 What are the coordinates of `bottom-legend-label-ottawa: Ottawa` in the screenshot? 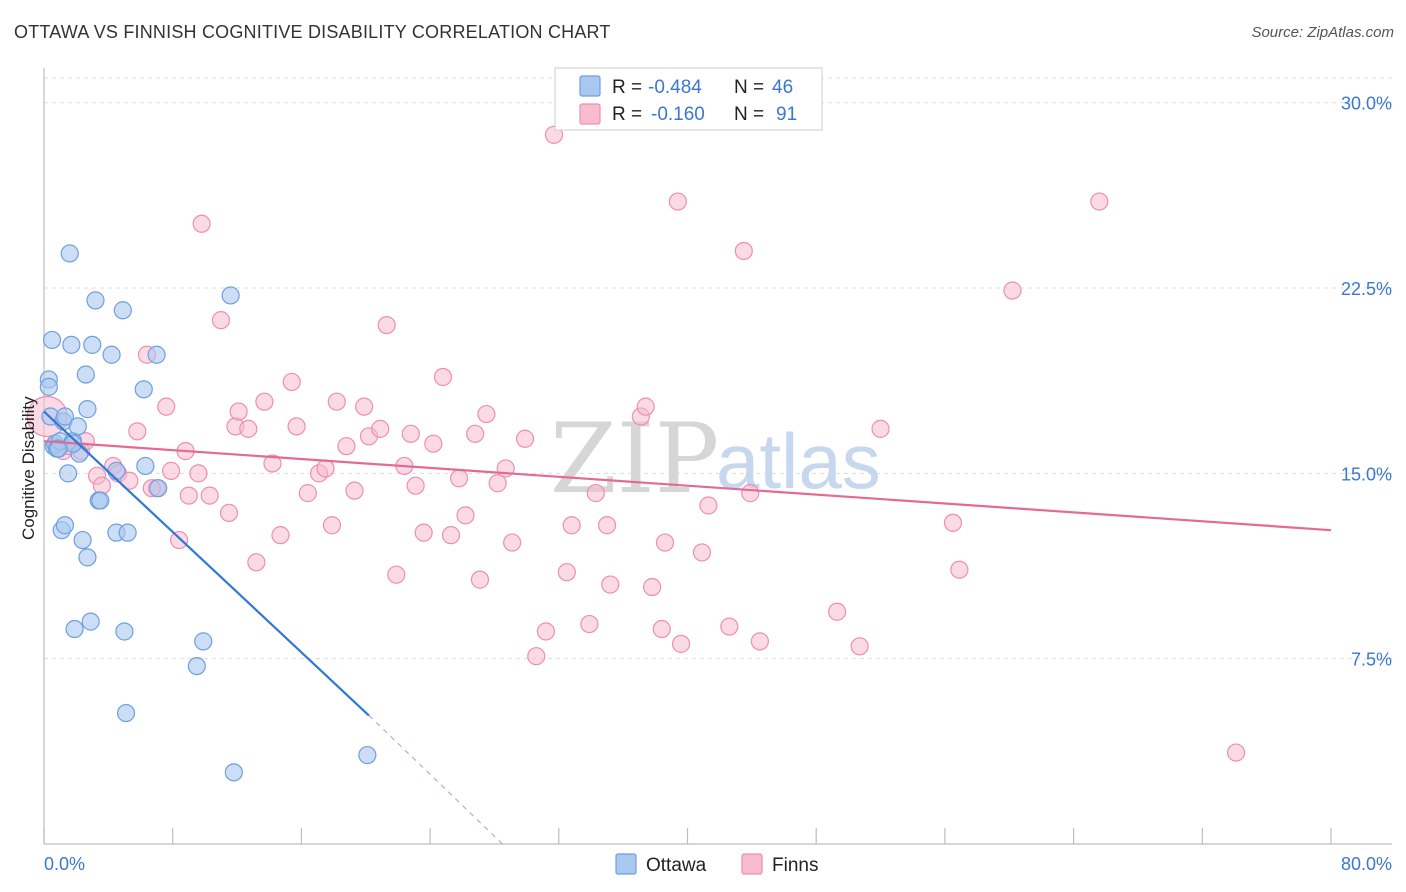 It's located at (676, 865).